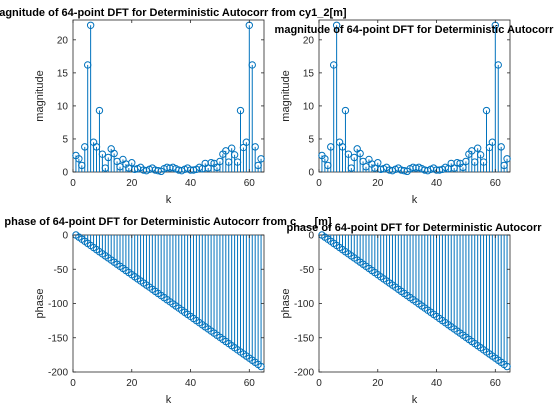 The height and width of the screenshot is (420, 560). I want to click on y-tick-label: -100, so click(58, 304).